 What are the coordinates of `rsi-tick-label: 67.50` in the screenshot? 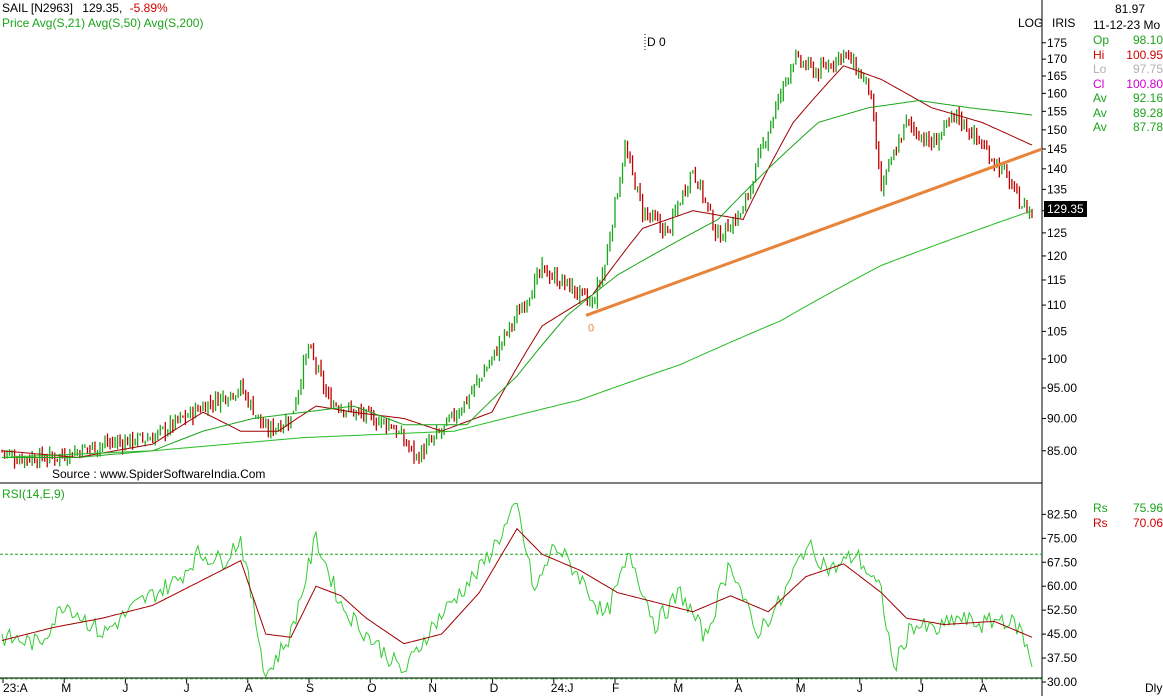 It's located at (1062, 562).